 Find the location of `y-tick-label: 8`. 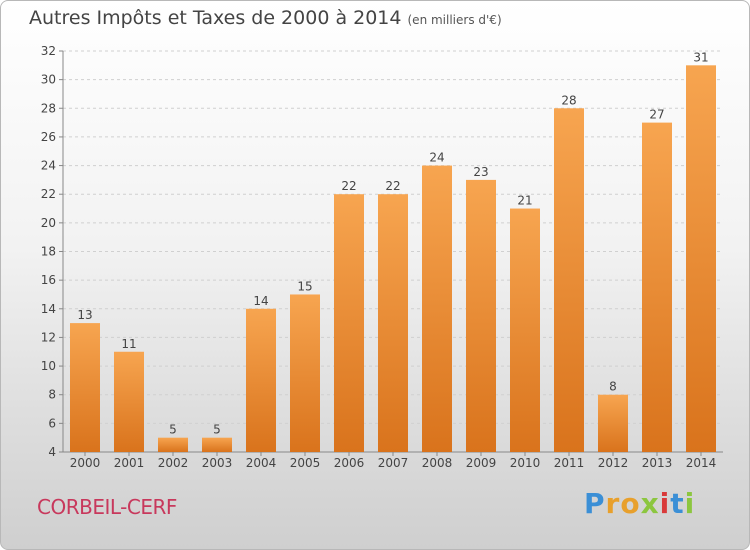

y-tick-label: 8 is located at coordinates (52, 395).